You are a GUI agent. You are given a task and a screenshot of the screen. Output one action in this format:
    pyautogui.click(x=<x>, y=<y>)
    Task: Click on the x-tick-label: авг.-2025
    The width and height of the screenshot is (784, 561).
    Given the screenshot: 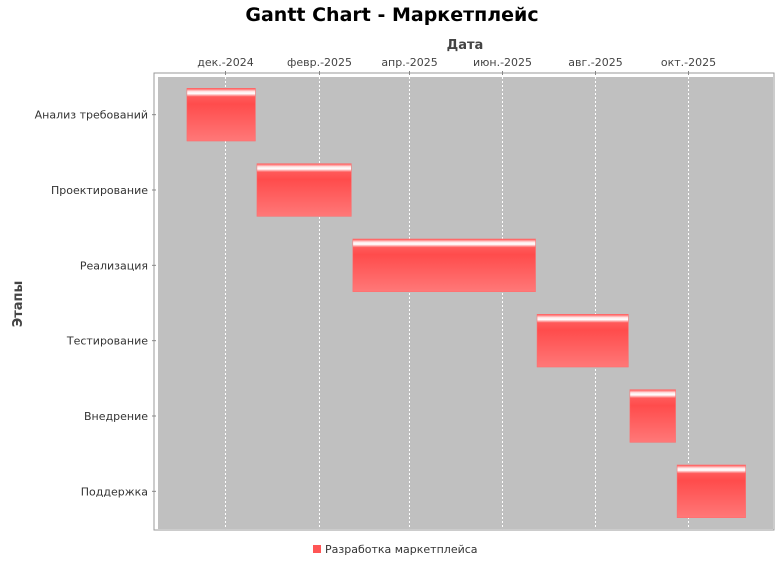 What is the action you would take?
    pyautogui.click(x=595, y=62)
    